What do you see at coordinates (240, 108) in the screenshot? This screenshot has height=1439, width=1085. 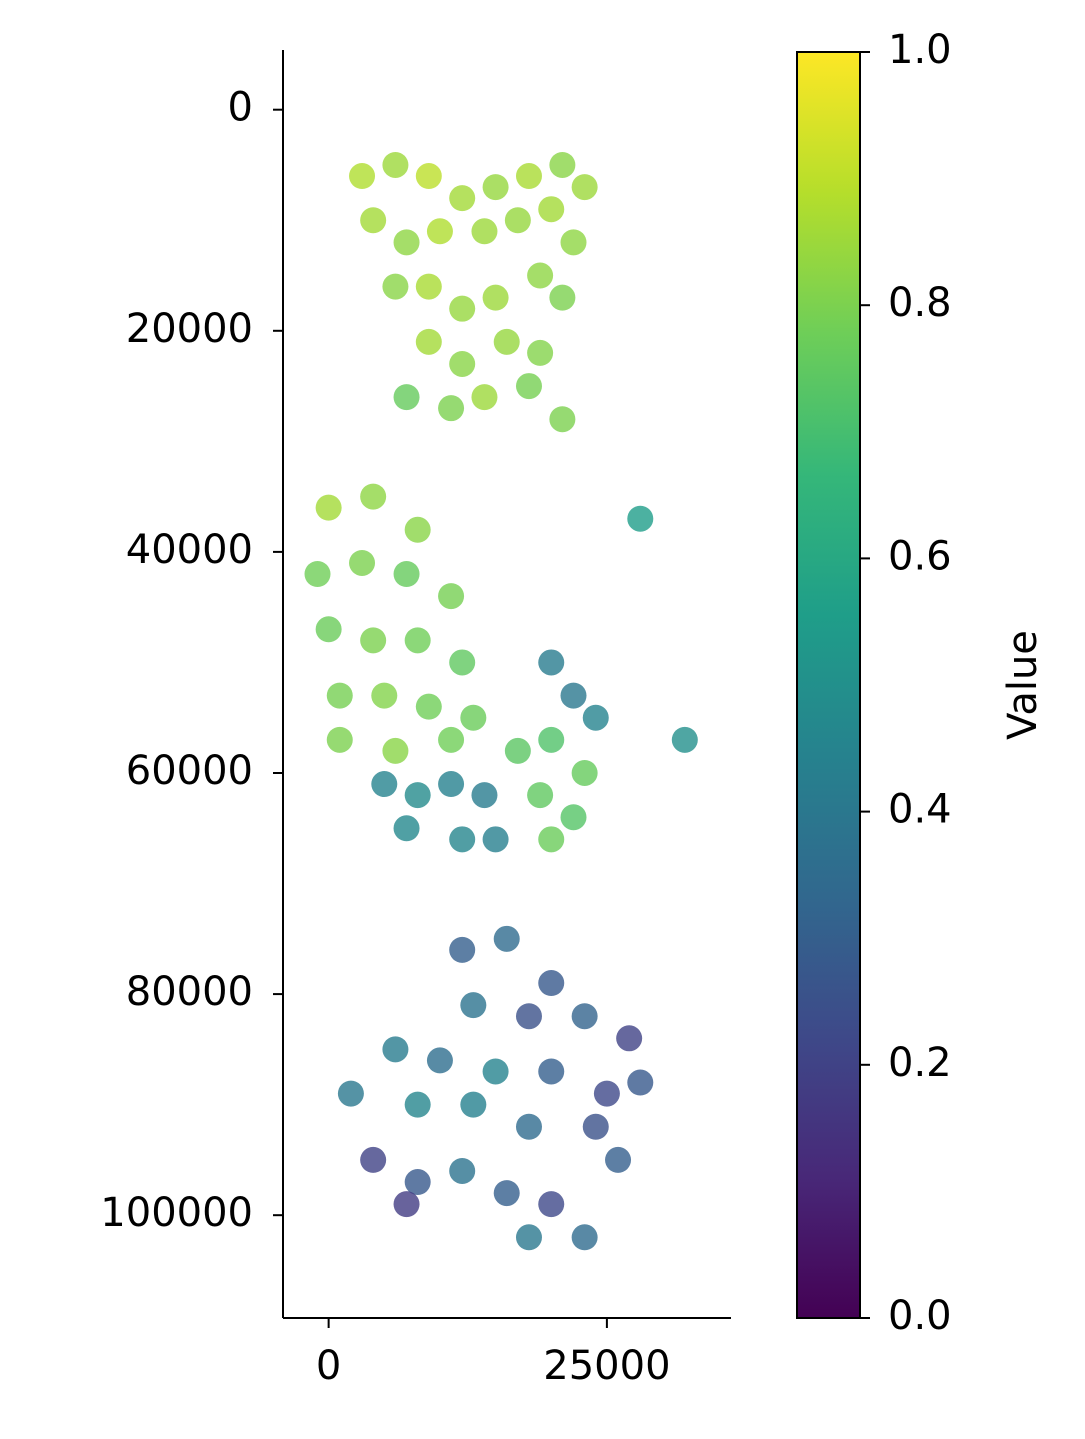 I see `y-tick-label: 0` at bounding box center [240, 108].